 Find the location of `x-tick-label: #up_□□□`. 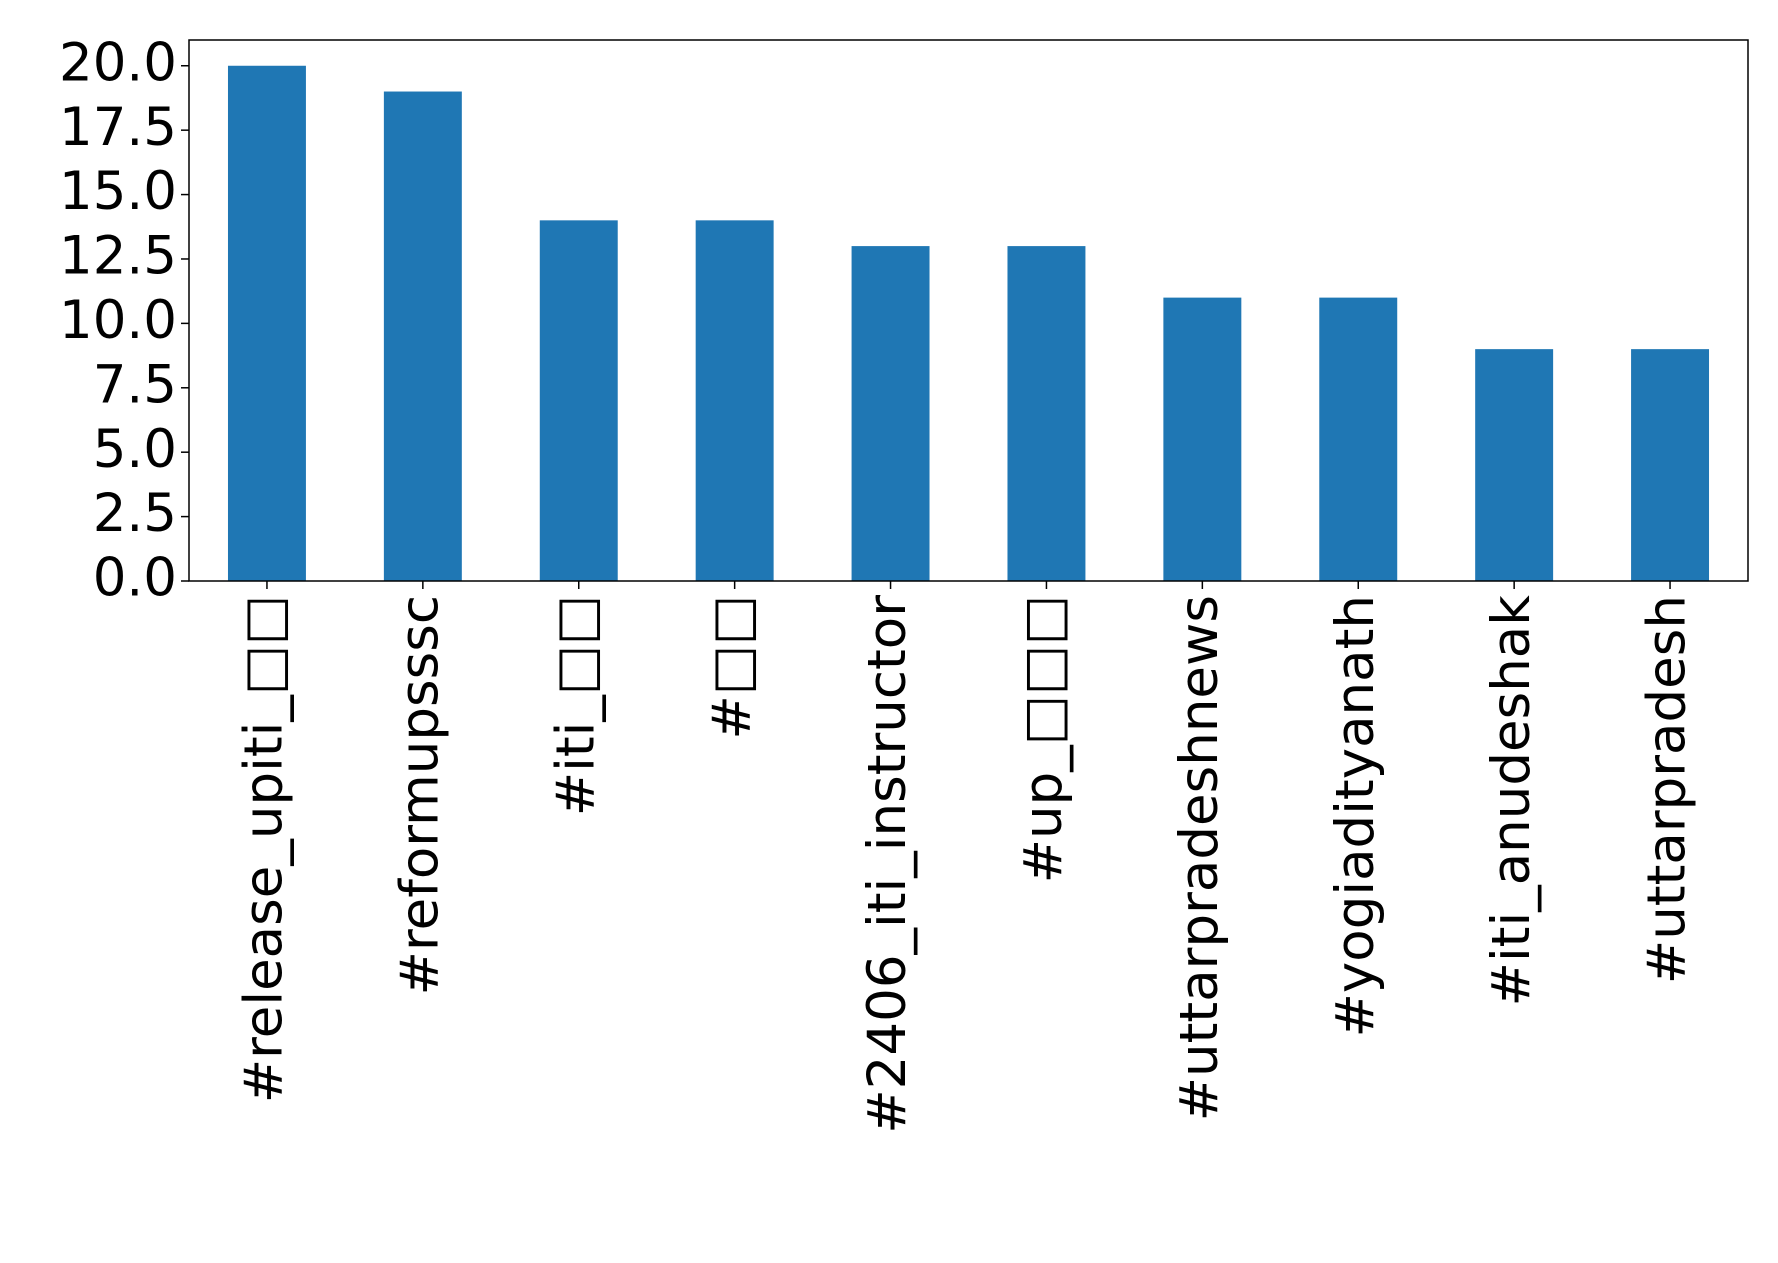

x-tick-label: #up_□□□ is located at coordinates (1043, 739).